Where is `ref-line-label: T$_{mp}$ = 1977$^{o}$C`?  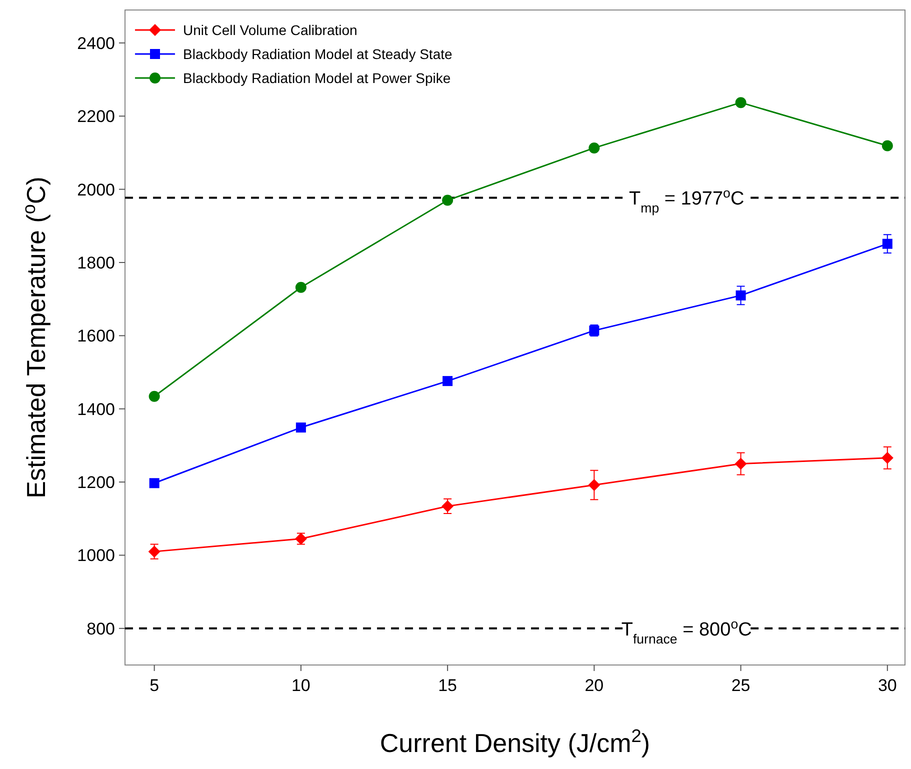 ref-line-label: T$_{mp}$ = 1977$^{o}$C is located at coordinates (686, 200).